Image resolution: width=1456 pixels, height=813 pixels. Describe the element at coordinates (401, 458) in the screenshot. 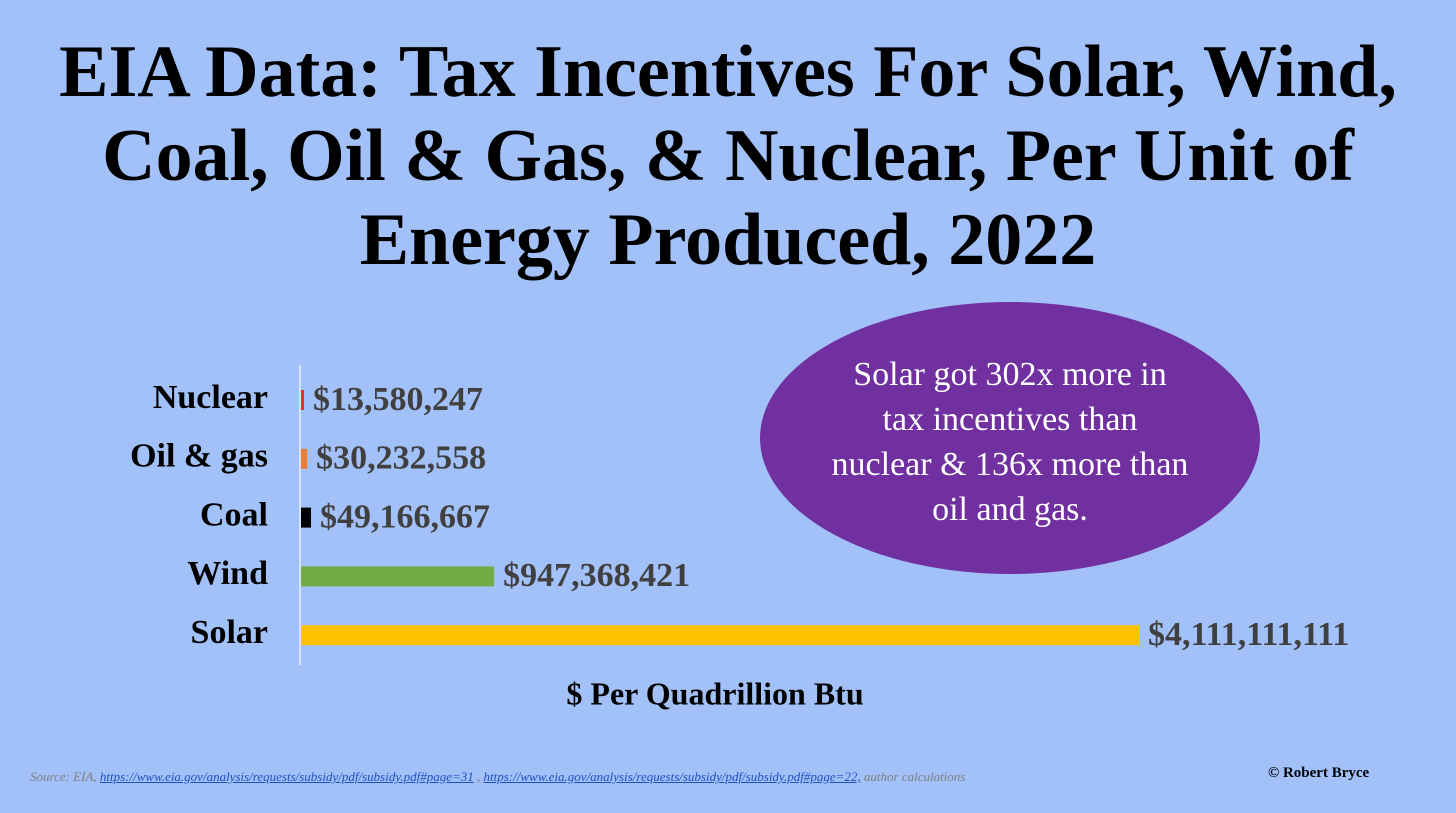

I see `value-label: $30,232,558` at that location.